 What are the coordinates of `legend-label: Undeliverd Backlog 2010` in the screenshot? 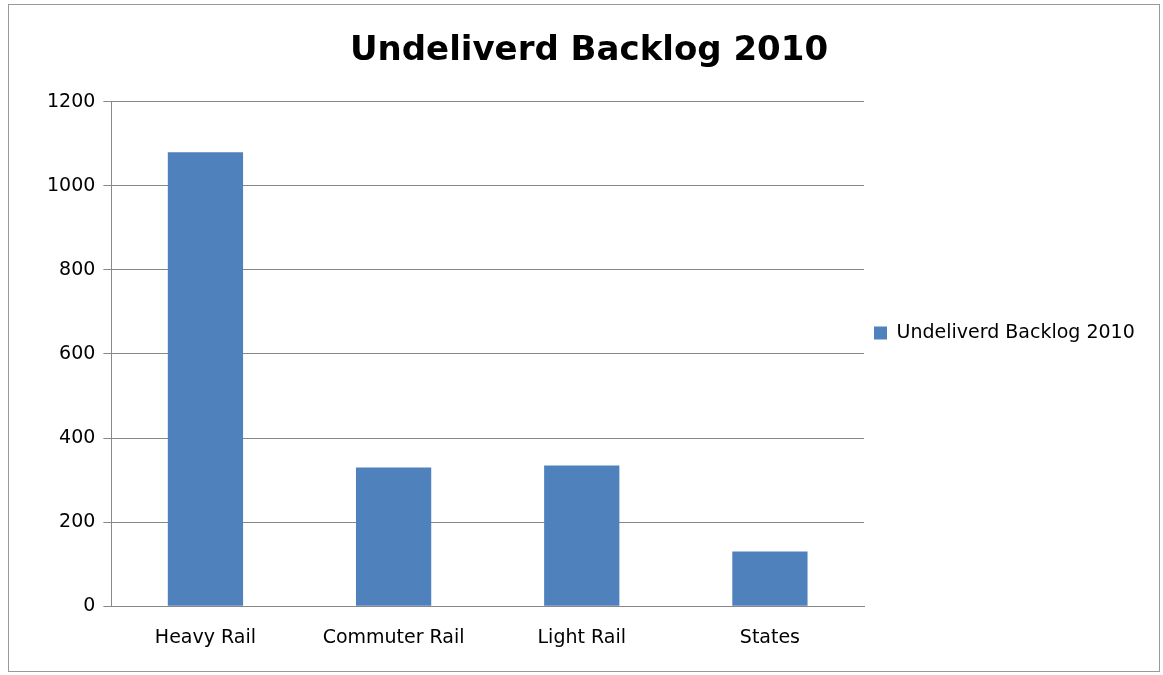 It's located at (1015, 330).